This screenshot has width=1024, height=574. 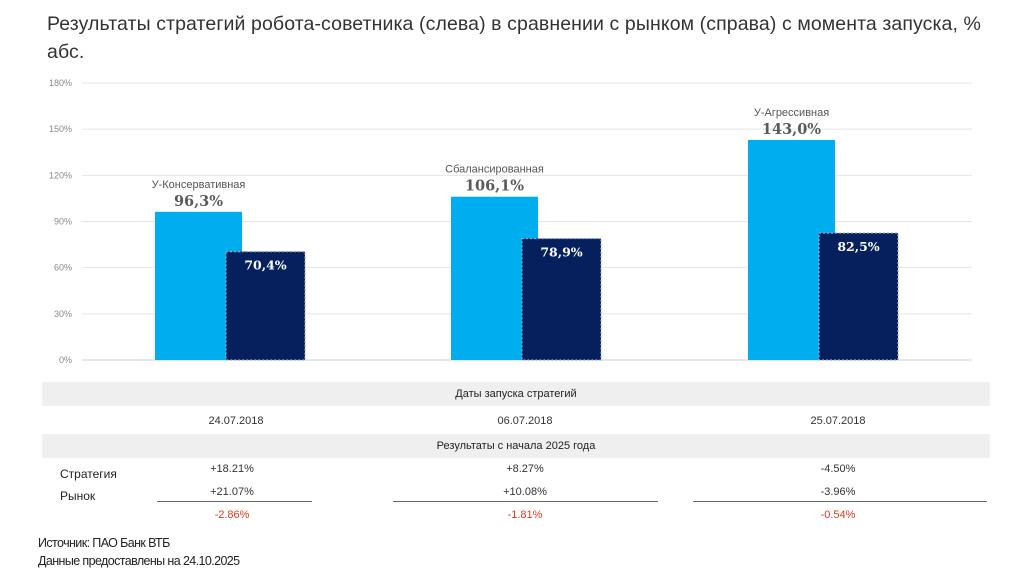 I want to click on y-tick-label: 0%, so click(x=65, y=360).